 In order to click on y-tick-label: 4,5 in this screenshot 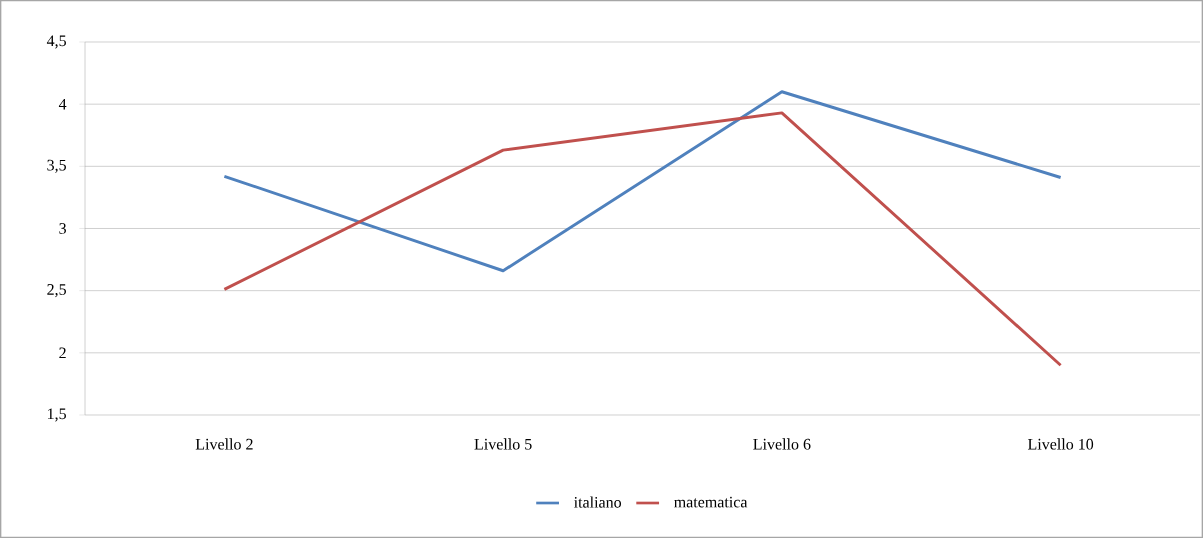, I will do `click(56, 42)`.